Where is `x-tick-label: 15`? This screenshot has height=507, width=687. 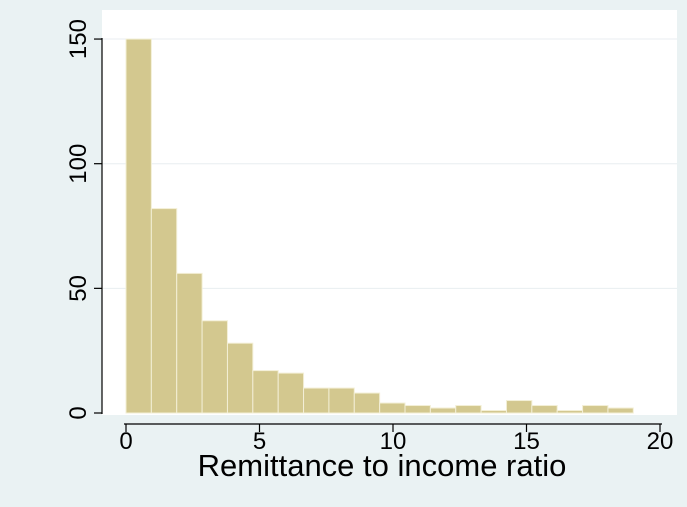 x-tick-label: 15 is located at coordinates (526, 441).